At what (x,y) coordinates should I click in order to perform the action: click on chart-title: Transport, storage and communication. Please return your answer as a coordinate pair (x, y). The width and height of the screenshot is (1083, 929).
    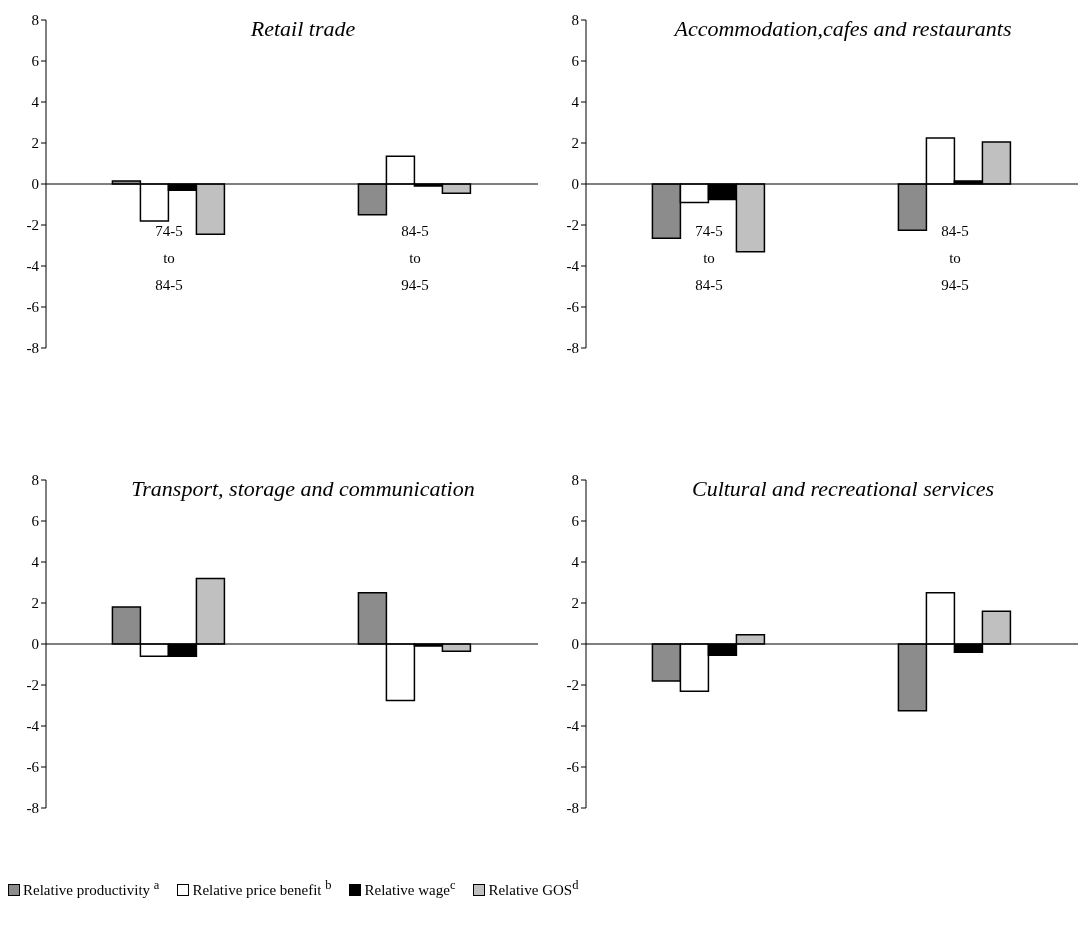
    Looking at the image, I should click on (303, 489).